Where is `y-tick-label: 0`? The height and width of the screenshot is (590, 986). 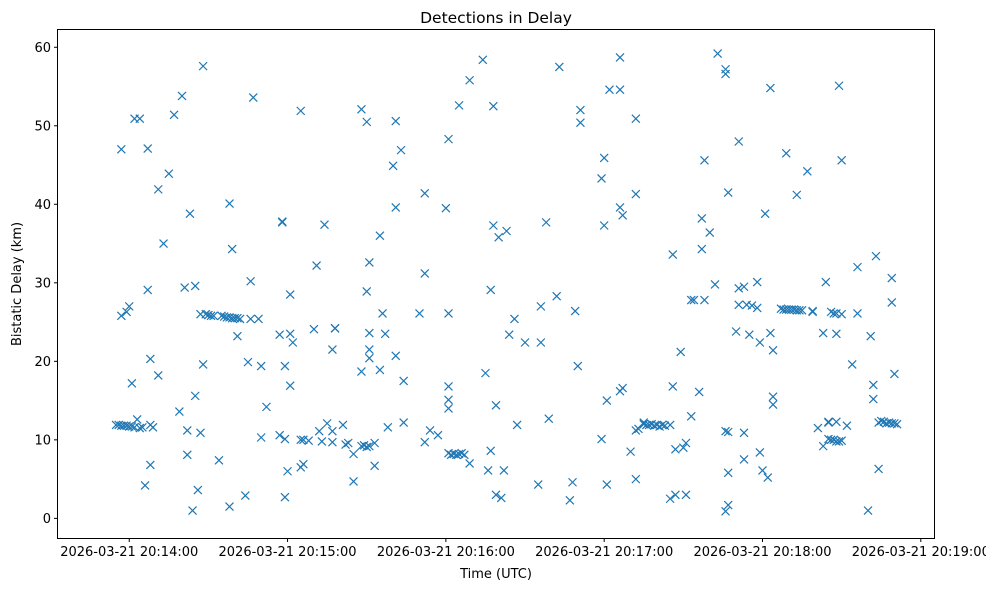 y-tick-label: 0 is located at coordinates (47, 519).